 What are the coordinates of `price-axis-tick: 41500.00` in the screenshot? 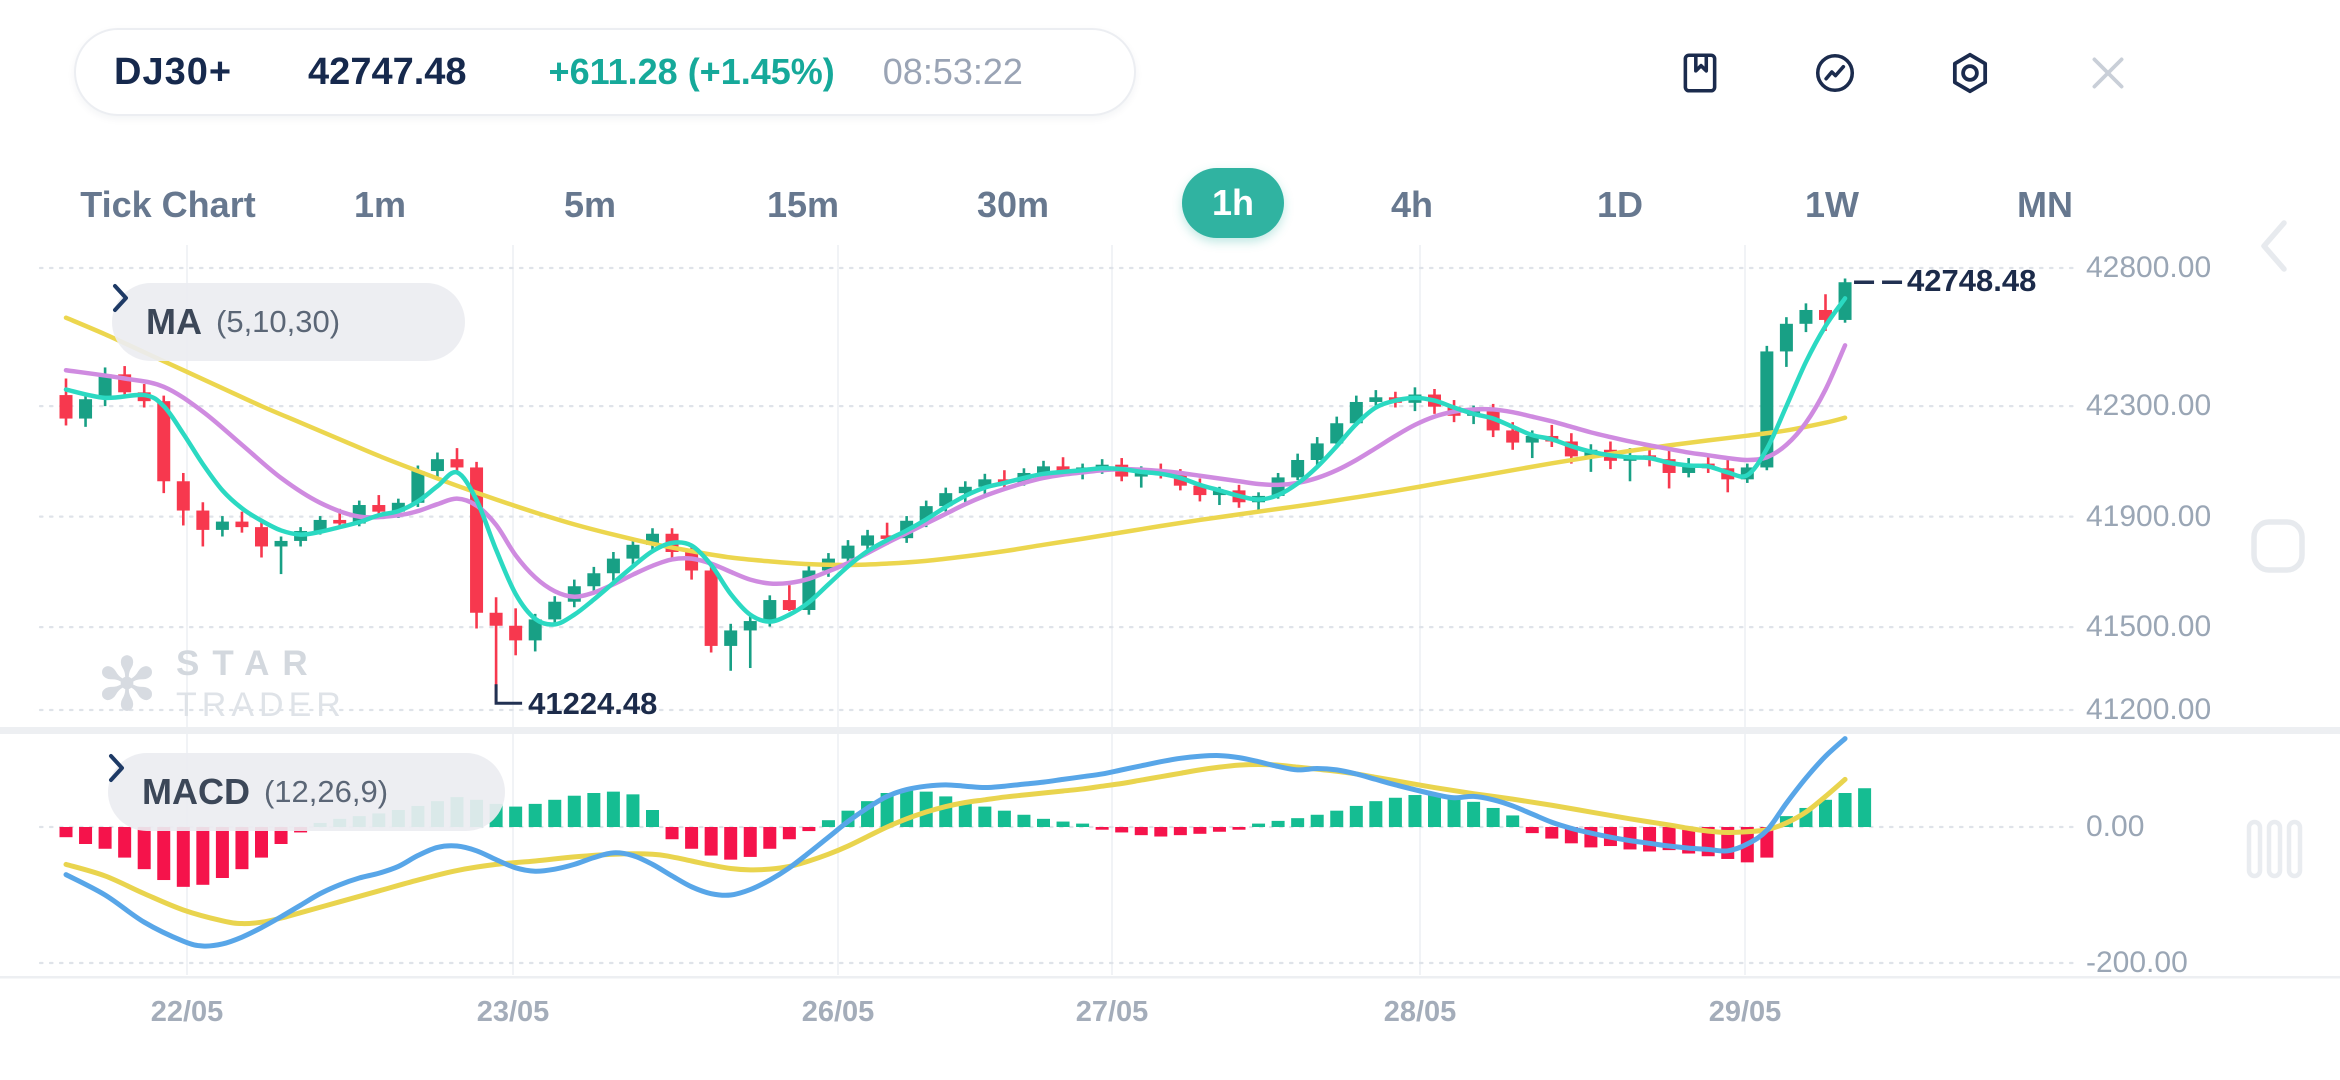 It's located at (2149, 627).